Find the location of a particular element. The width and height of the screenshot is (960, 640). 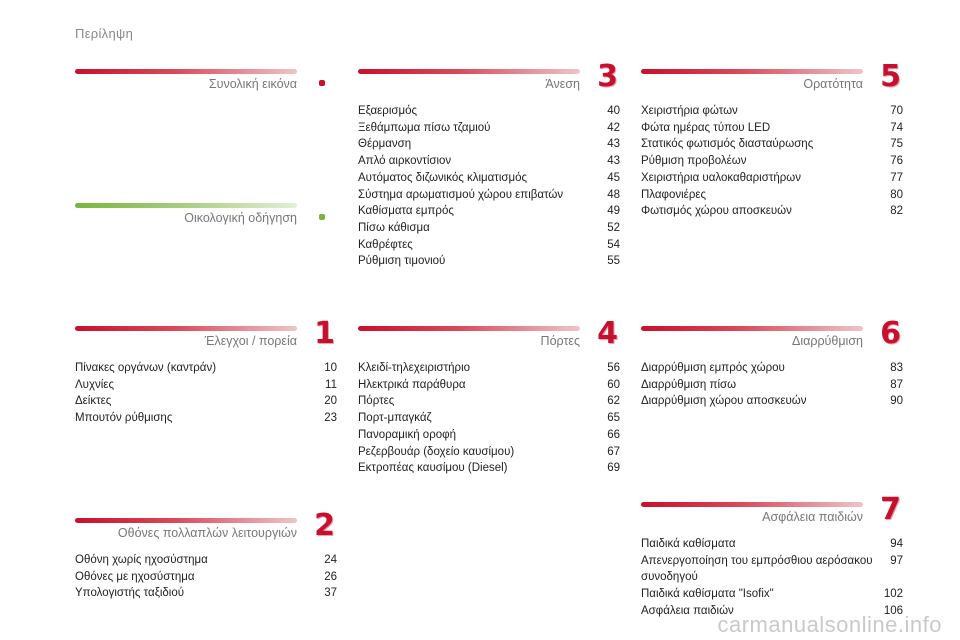

entry-page-number: 11 is located at coordinates (331, 384).